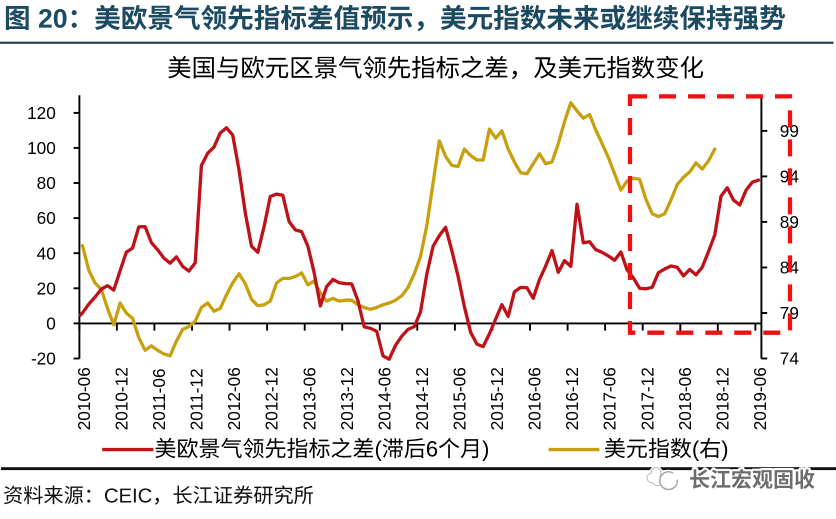 This screenshot has width=836, height=519. Describe the element at coordinates (790, 359) in the screenshot. I see `svg-text: 74` at that location.